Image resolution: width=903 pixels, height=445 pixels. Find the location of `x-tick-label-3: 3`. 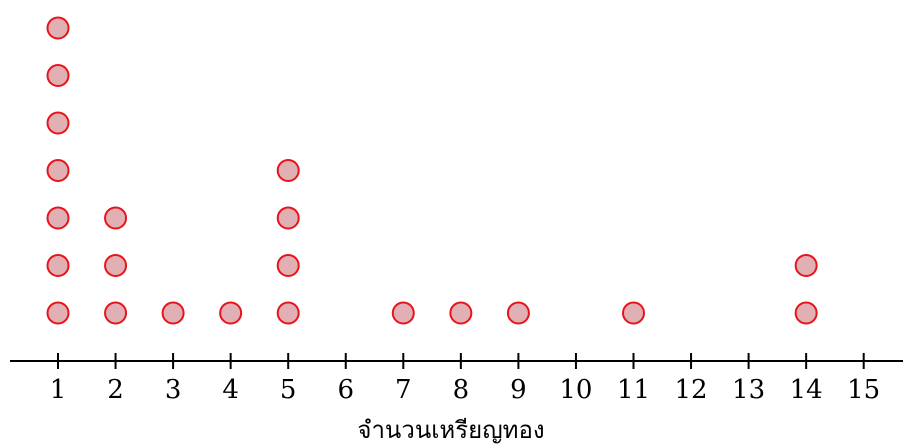

x-tick-label-3: 3 is located at coordinates (173, 390).